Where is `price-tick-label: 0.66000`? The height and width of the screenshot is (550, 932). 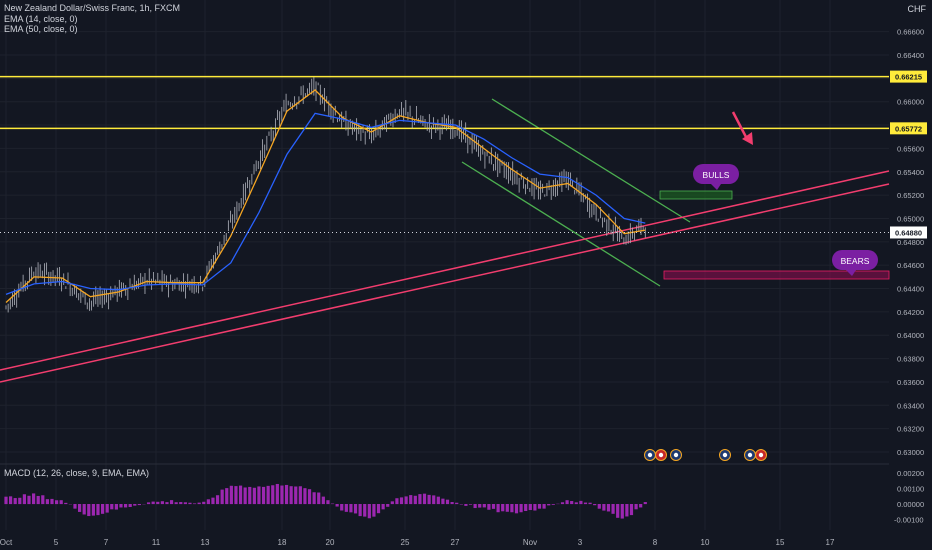 price-tick-label: 0.66000 is located at coordinates (910, 102).